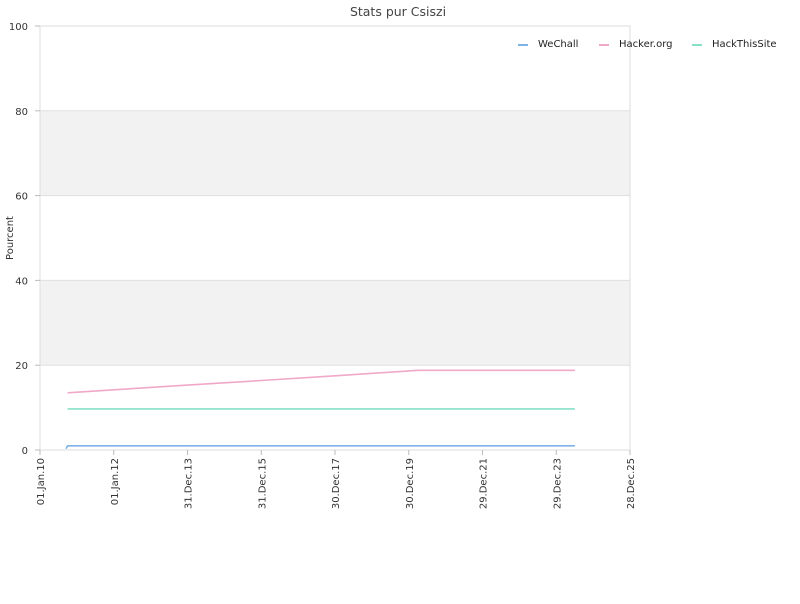  I want to click on y-tick-label: 20, so click(21, 366).